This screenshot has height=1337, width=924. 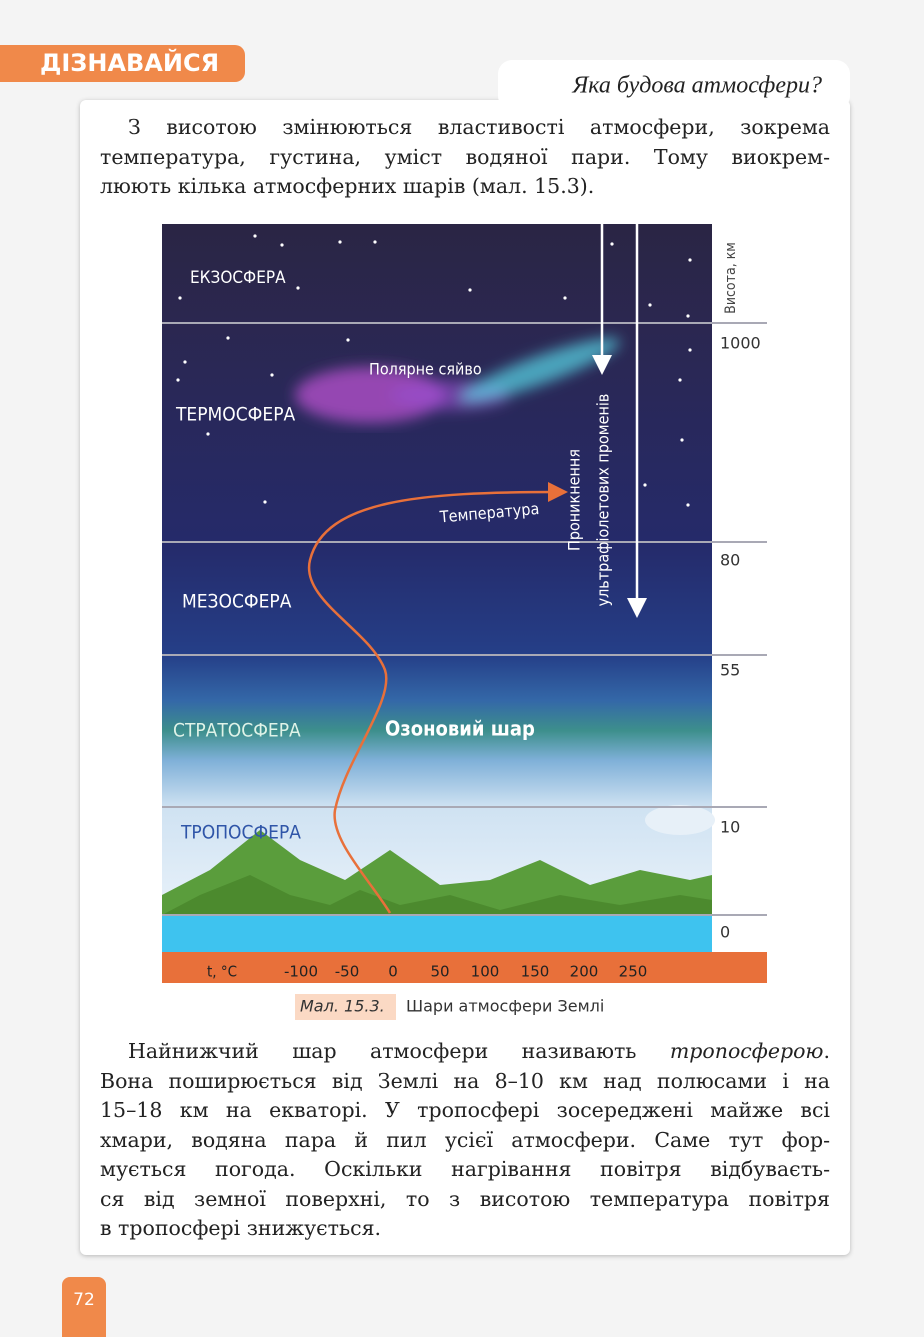 What do you see at coordinates (342, 1006) in the screenshot?
I see `caption-label: Мал. 15.3.` at bounding box center [342, 1006].